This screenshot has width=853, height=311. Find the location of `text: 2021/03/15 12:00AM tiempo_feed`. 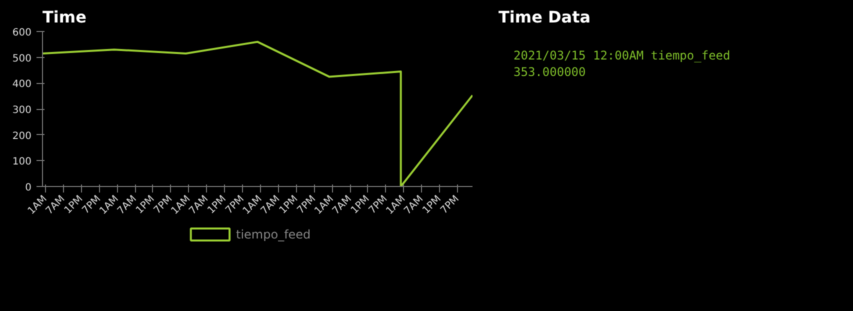

text: 2021/03/15 12:00AM tiempo_feed is located at coordinates (622, 55).